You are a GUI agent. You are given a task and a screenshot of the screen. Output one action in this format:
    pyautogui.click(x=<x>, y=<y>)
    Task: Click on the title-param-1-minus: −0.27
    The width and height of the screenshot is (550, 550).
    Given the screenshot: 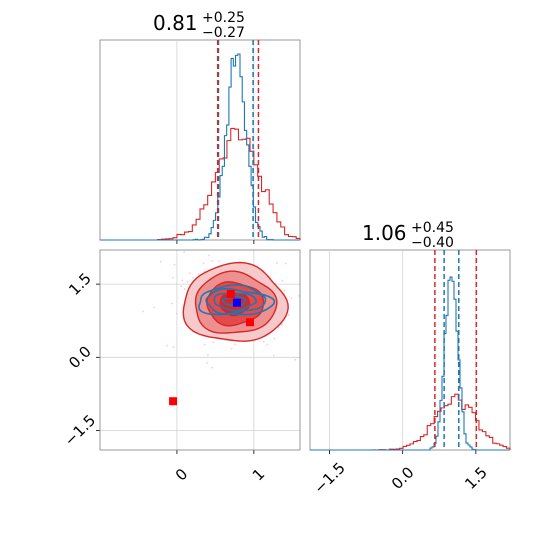 What is the action you would take?
    pyautogui.click(x=223, y=33)
    